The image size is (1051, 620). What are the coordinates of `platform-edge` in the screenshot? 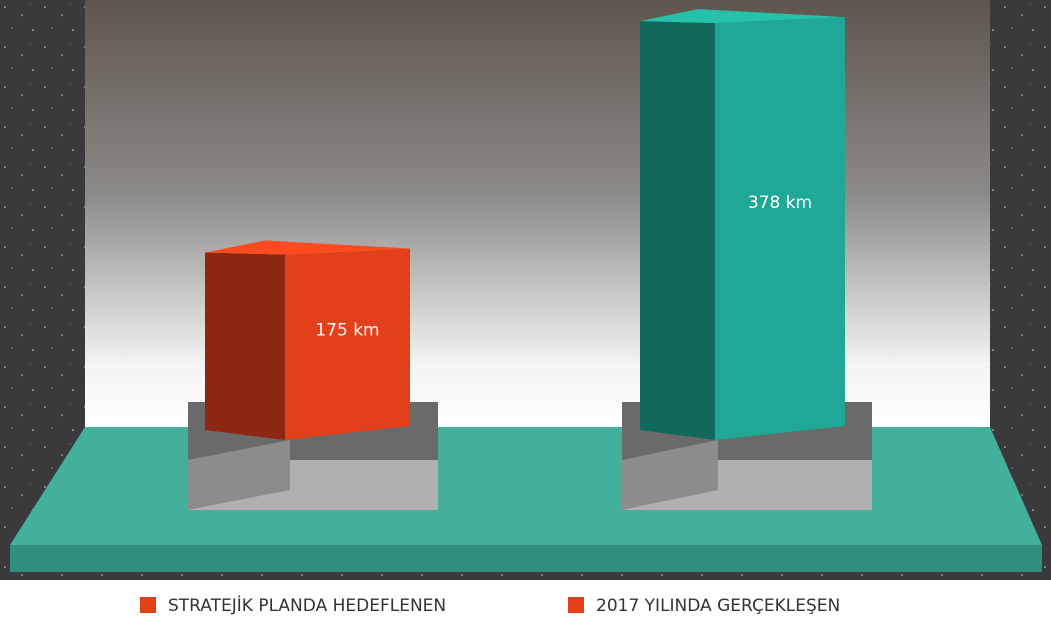 It's located at (526, 558).